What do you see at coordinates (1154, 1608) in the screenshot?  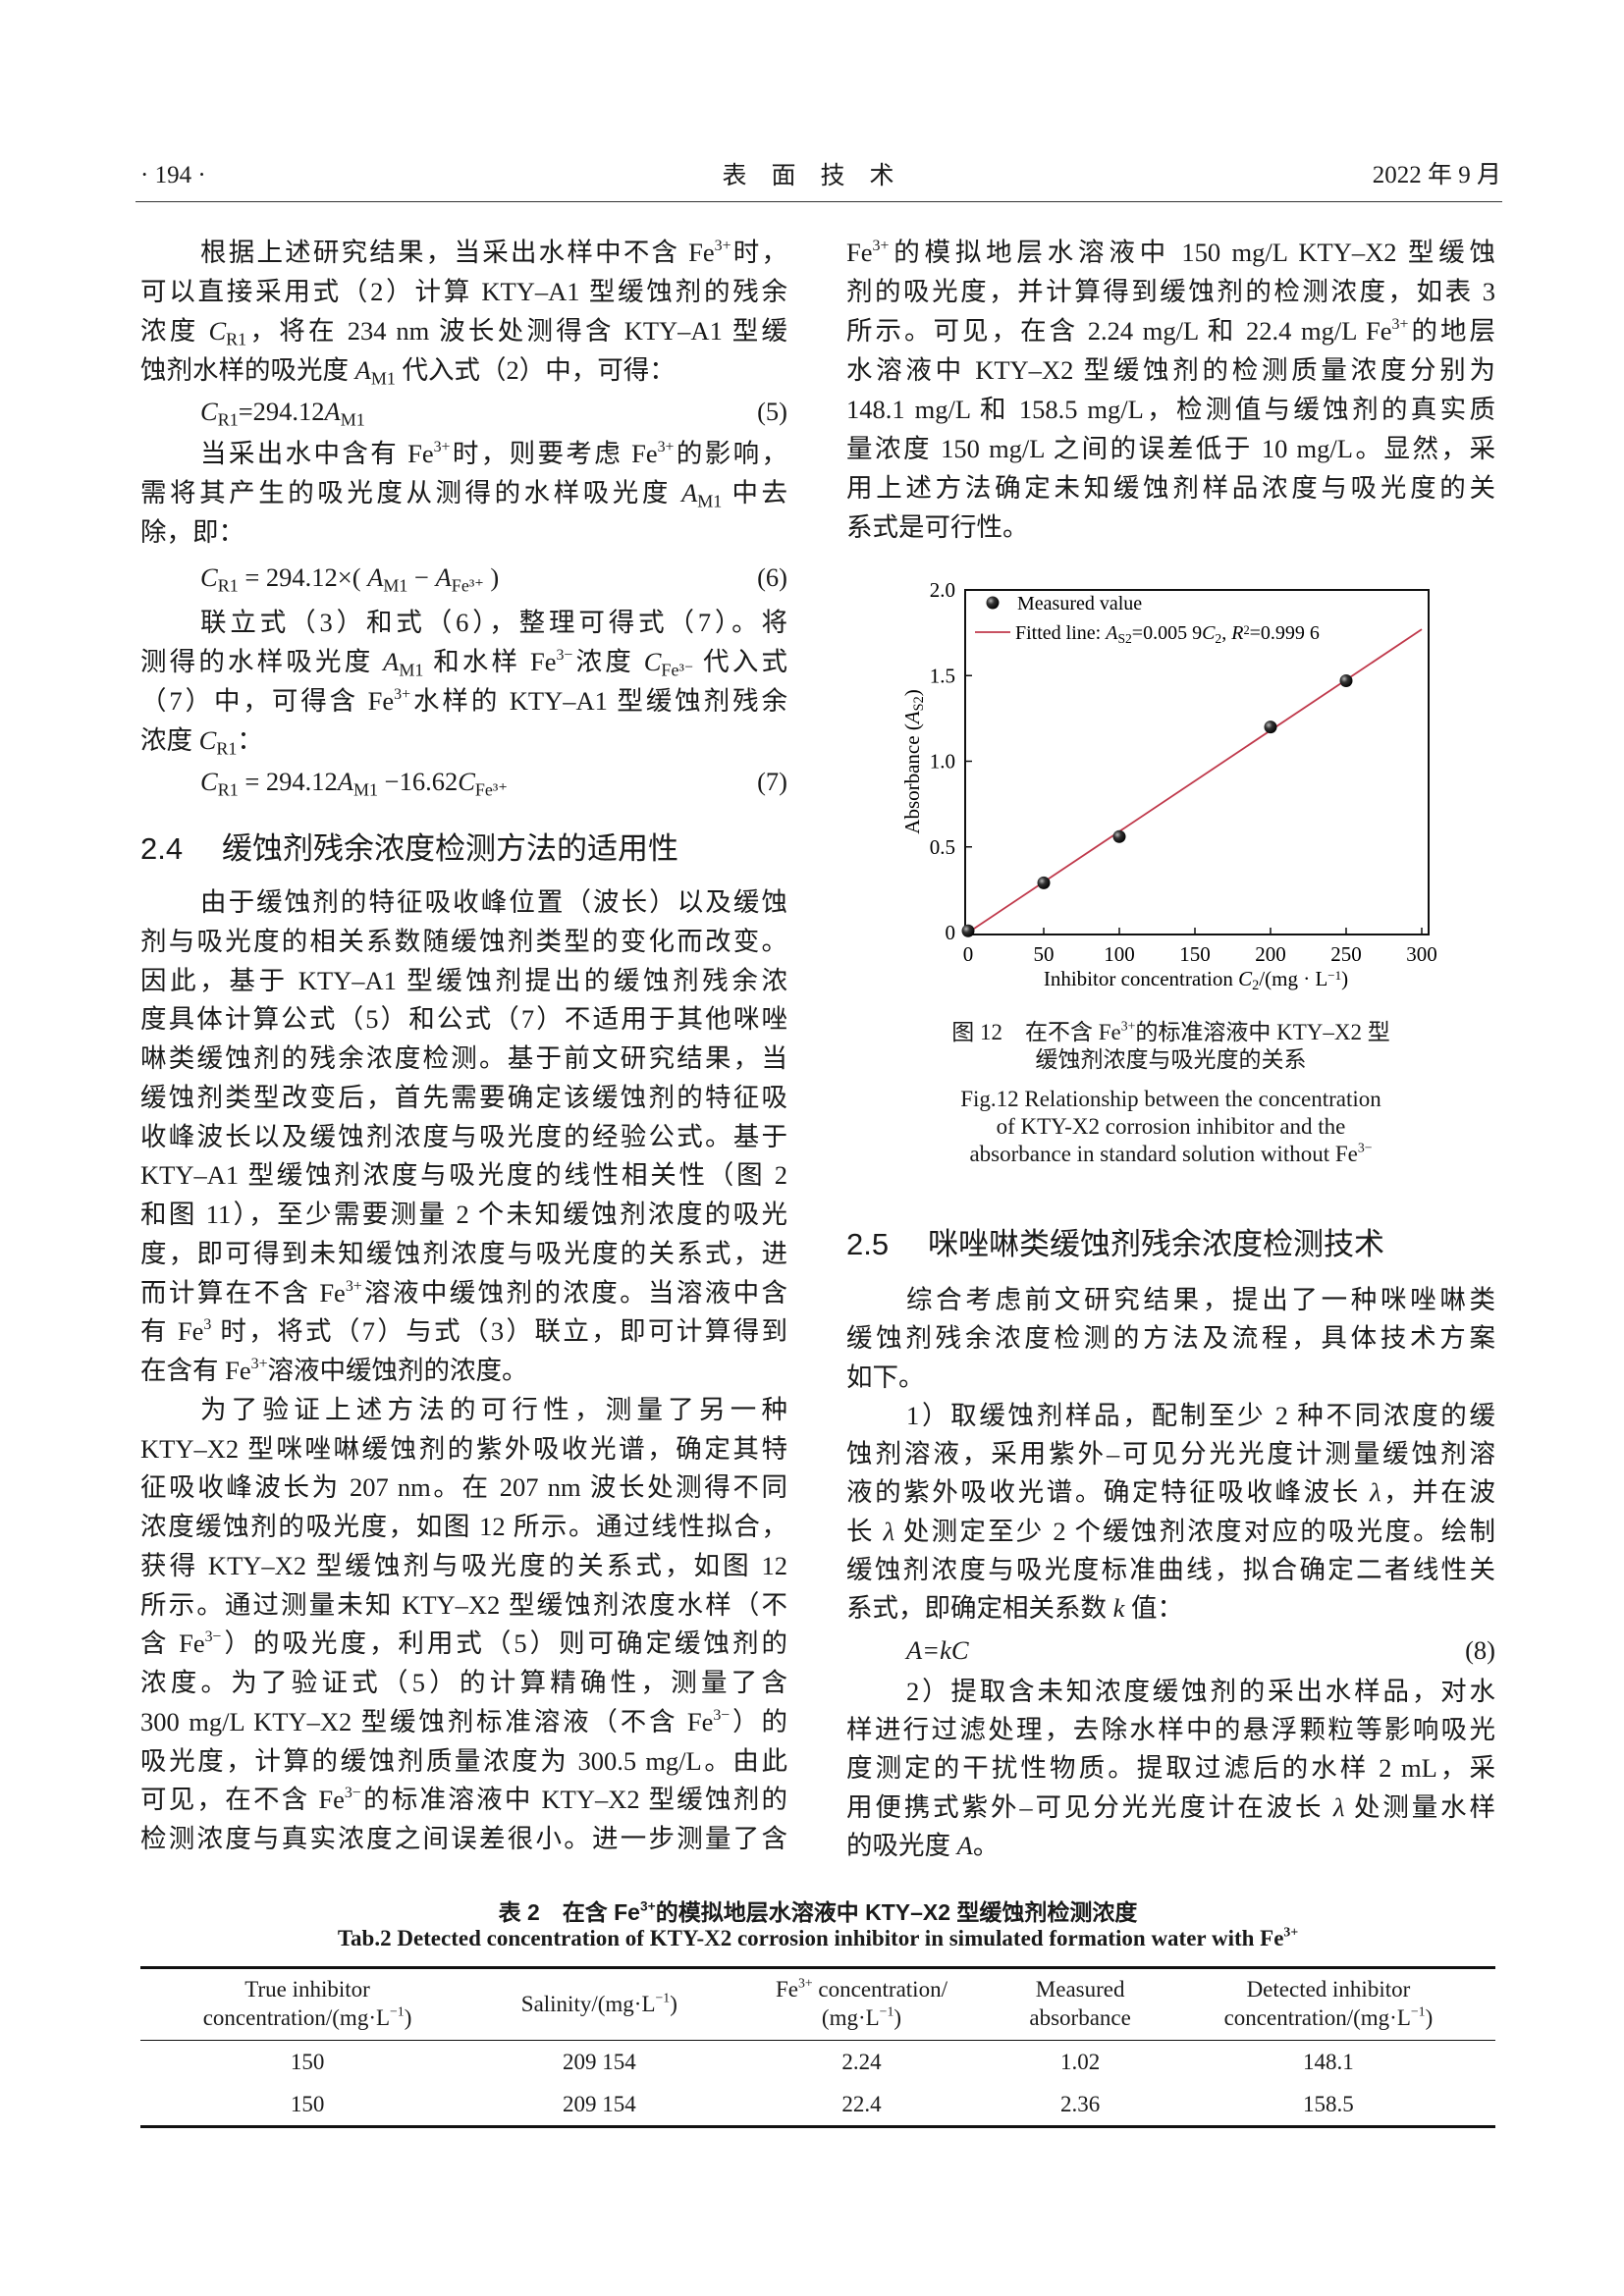 I see `text-run: 值：` at bounding box center [1154, 1608].